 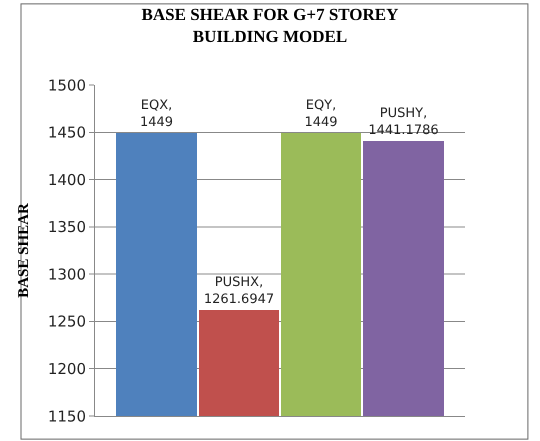 I want to click on y-tick-label: 1150, so click(x=67, y=416).